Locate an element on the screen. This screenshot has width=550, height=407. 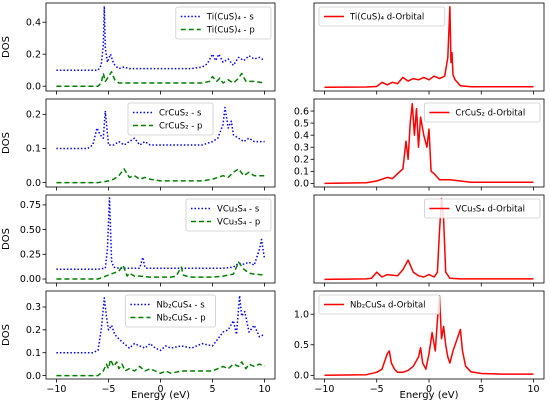
subplot-left-1: 0.0 0.1 0.2 DOS CrCuS₂ - s CrCuS₂ - p is located at coordinates (138, 144).